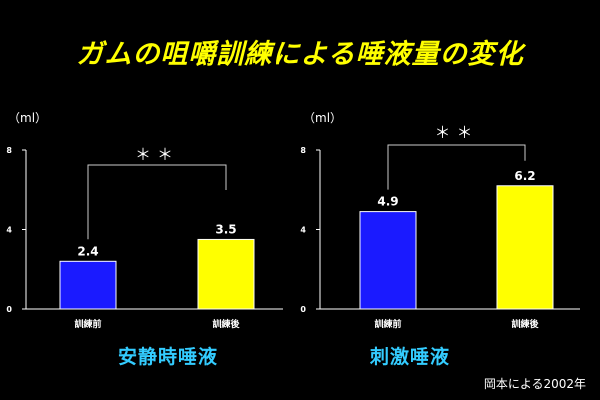 The width and height of the screenshot is (600, 400). I want to click on bar-value-label: 3.5, so click(225, 229).